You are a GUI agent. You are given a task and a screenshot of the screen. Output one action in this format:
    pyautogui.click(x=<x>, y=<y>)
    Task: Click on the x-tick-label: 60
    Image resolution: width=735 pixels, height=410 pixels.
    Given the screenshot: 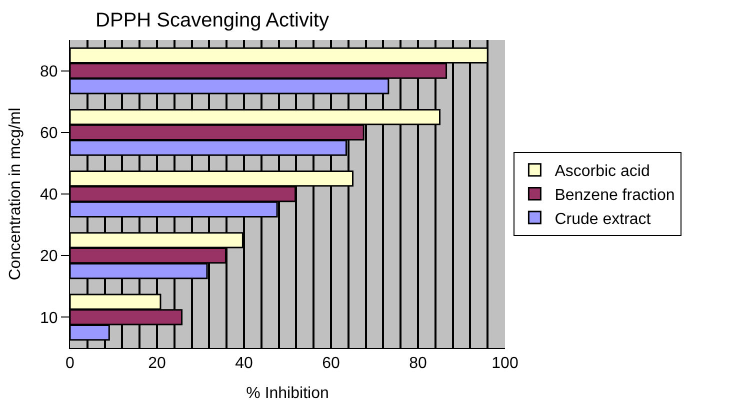 What is the action you would take?
    pyautogui.click(x=331, y=363)
    